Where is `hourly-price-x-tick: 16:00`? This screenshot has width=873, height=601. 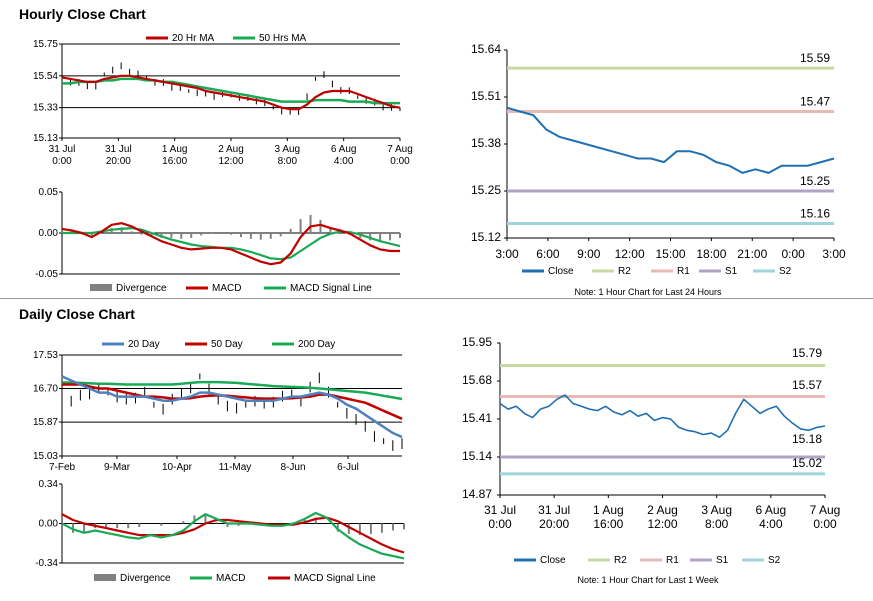 hourly-price-x-tick: 16:00 is located at coordinates (174, 161).